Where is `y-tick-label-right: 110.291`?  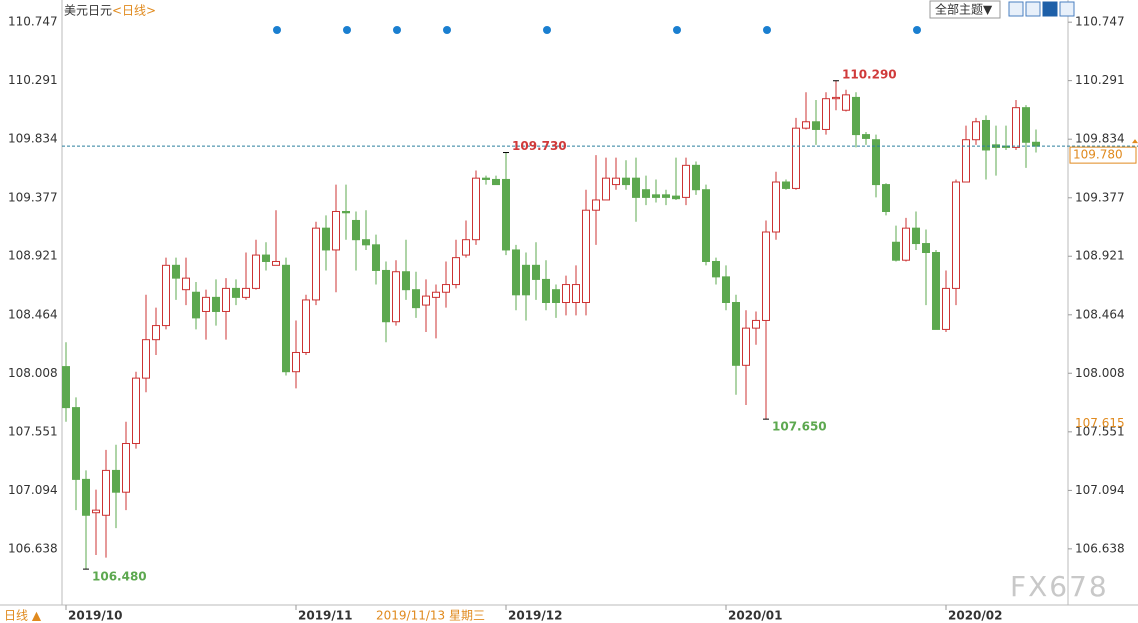 y-tick-label-right: 110.291 is located at coordinates (1100, 80).